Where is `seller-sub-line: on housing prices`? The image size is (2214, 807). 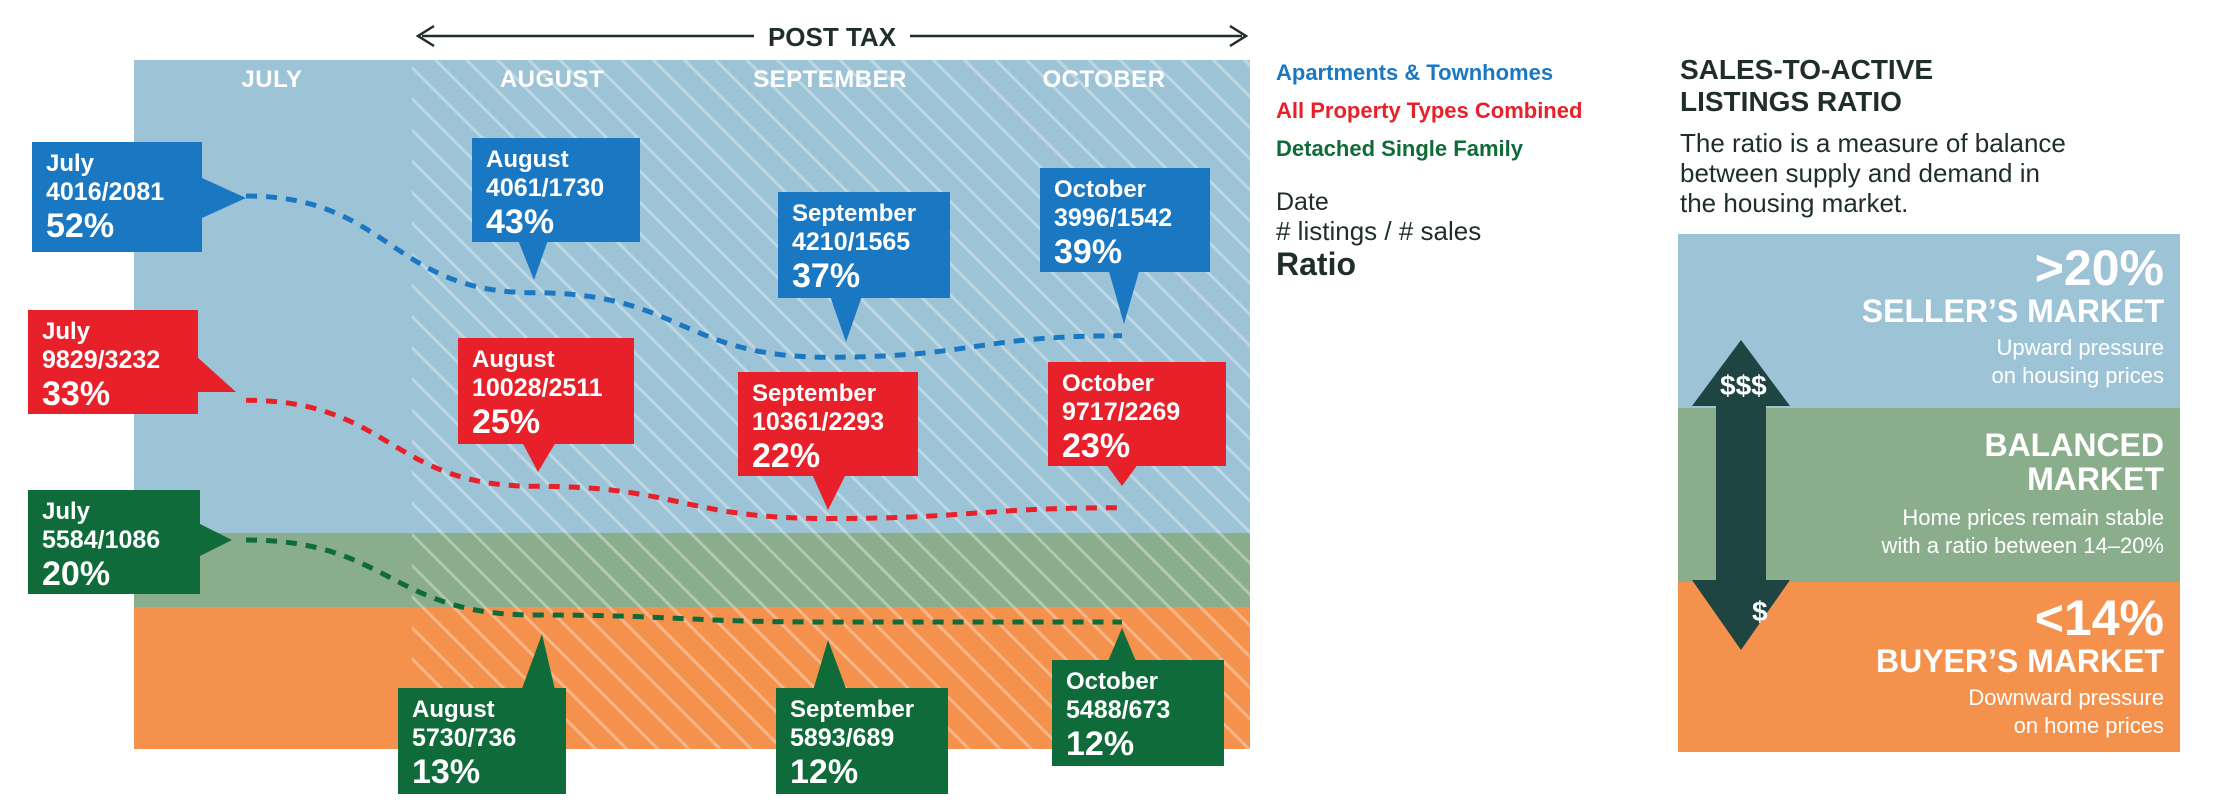 seller-sub-line: on housing prices is located at coordinates (2077, 375).